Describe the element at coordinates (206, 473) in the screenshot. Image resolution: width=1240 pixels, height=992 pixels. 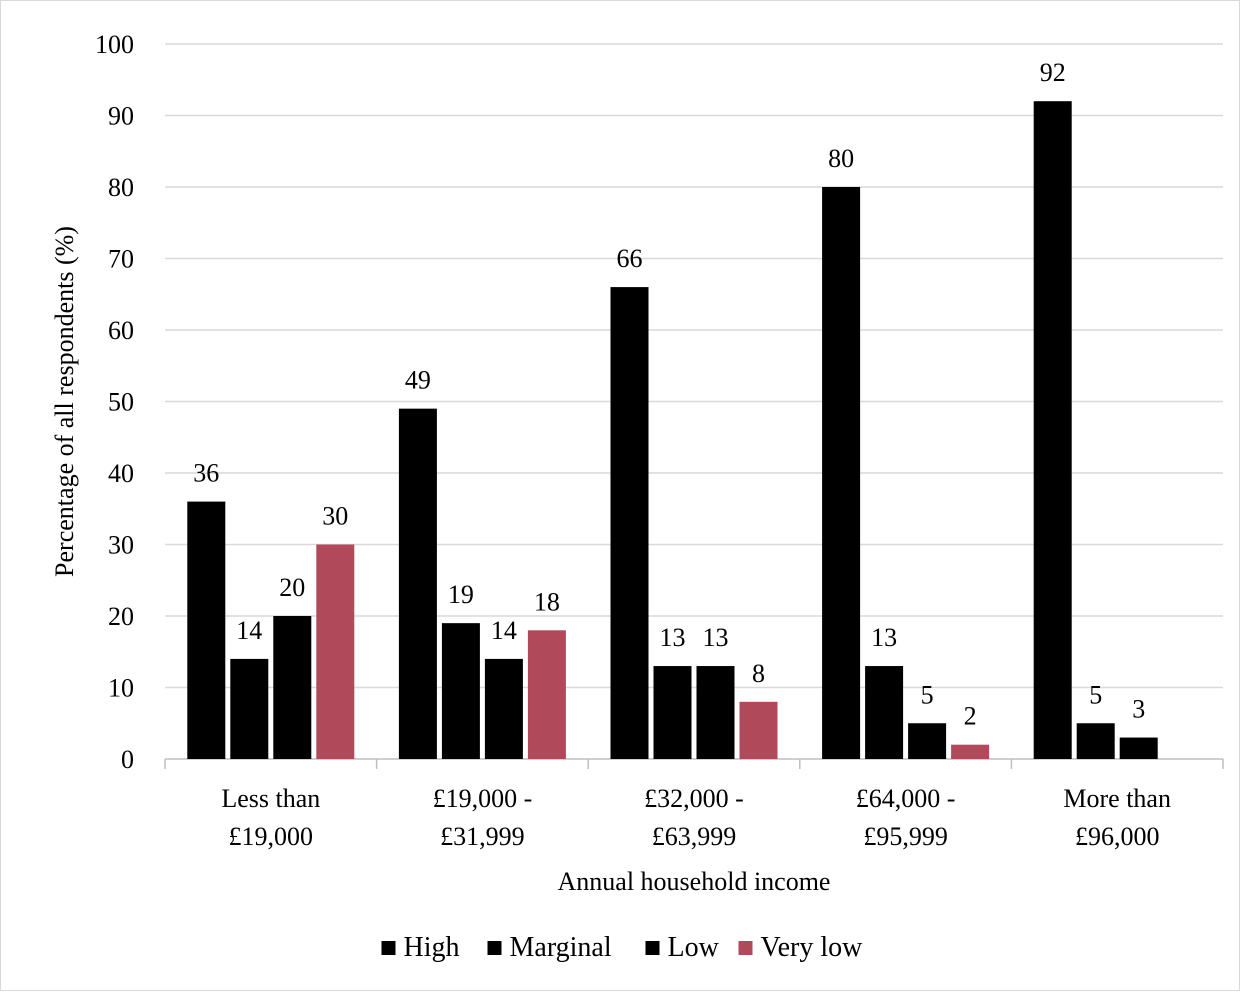
I see `data-label-high: 36` at that location.